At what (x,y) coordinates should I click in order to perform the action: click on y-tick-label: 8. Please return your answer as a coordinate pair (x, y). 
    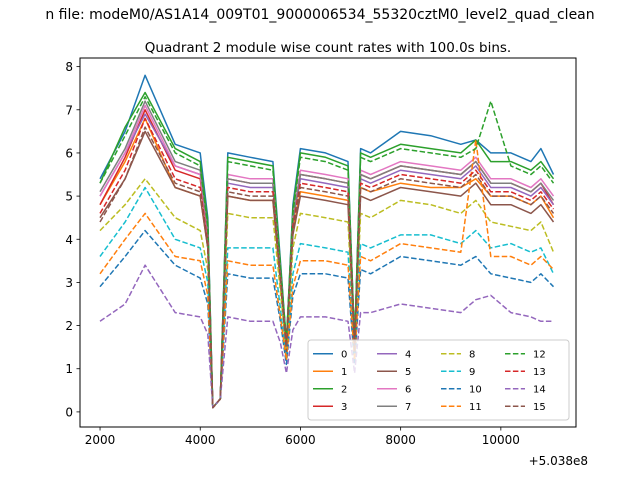
    Looking at the image, I should click on (69, 67).